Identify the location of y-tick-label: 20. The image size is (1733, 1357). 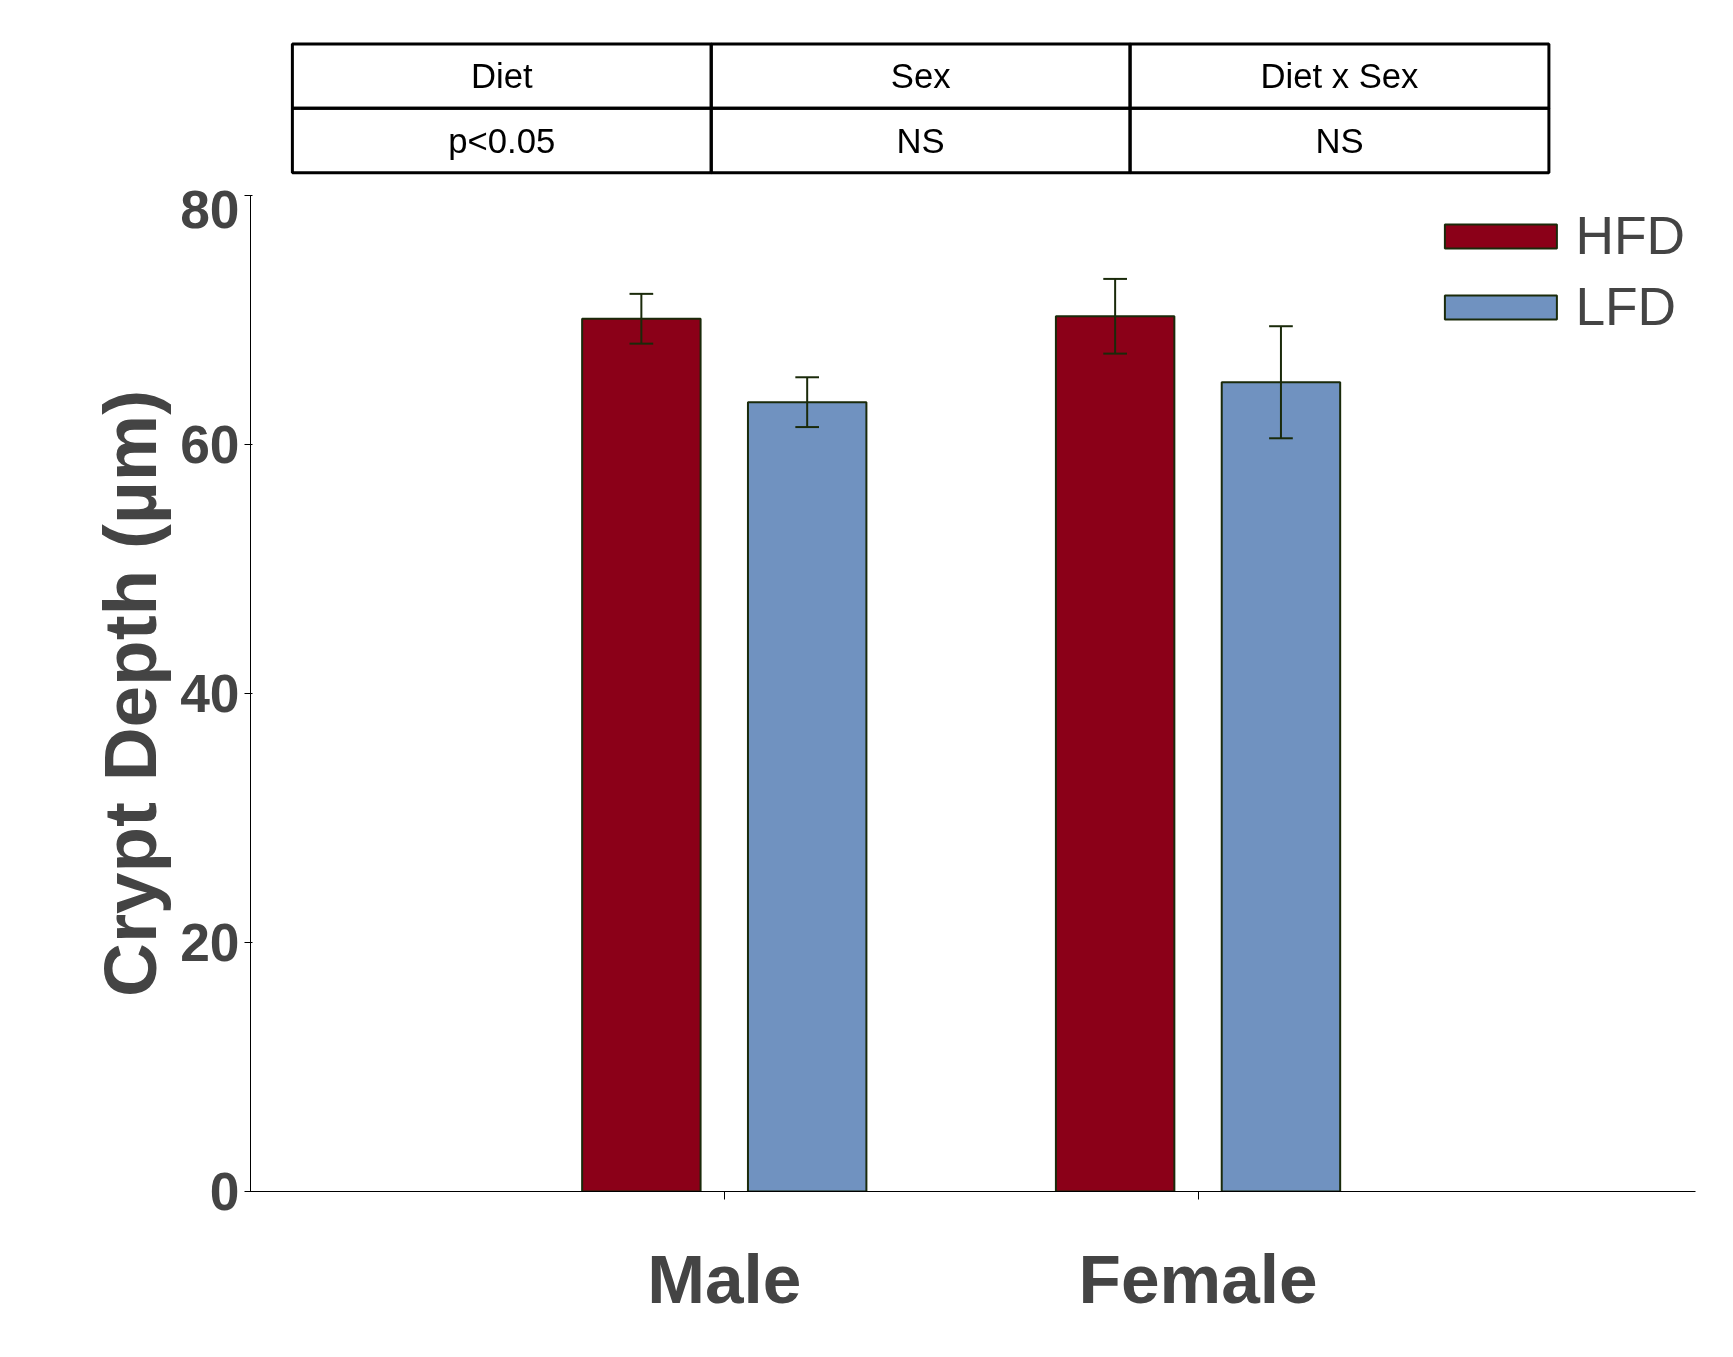
(210, 942).